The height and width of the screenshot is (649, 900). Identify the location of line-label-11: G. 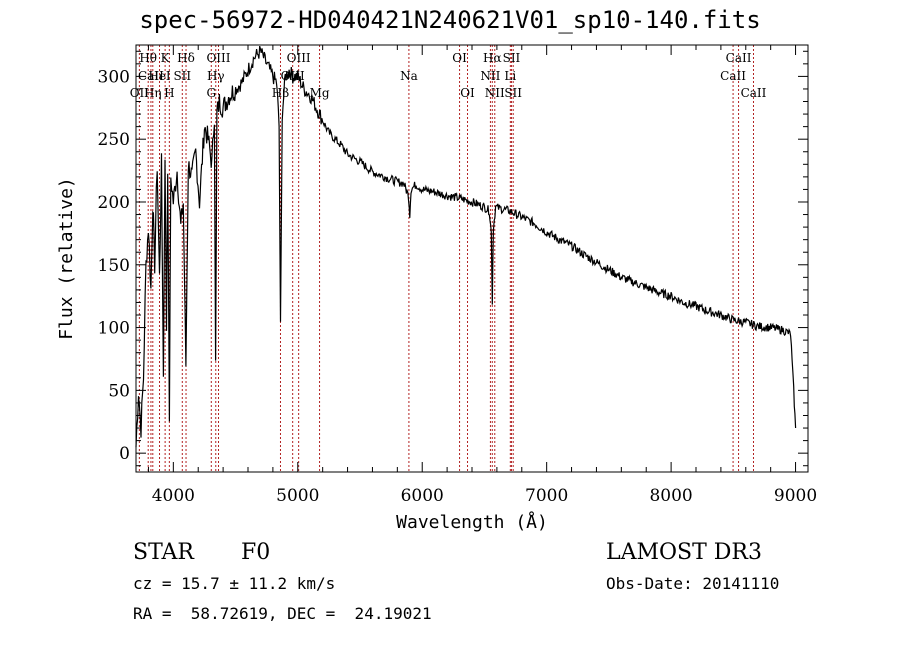
(211, 93).